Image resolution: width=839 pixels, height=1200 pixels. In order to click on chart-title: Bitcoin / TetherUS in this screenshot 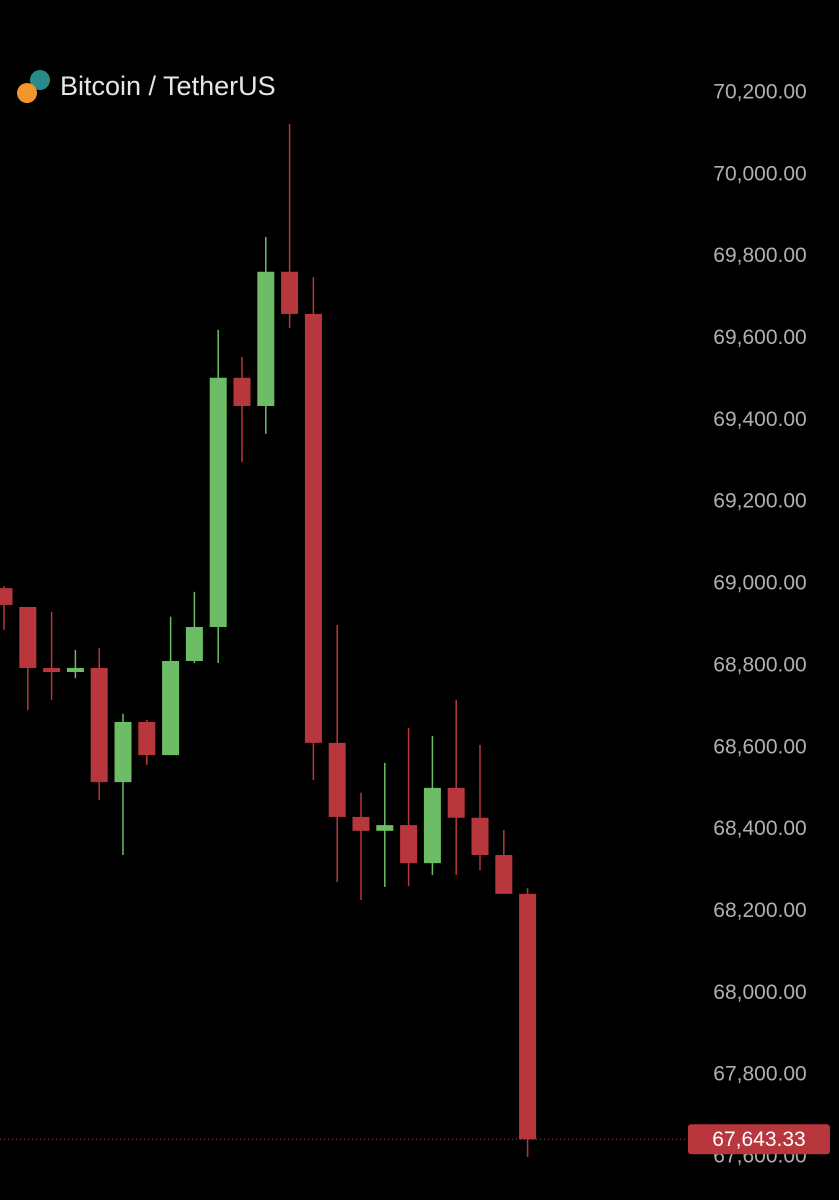, I will do `click(168, 86)`.